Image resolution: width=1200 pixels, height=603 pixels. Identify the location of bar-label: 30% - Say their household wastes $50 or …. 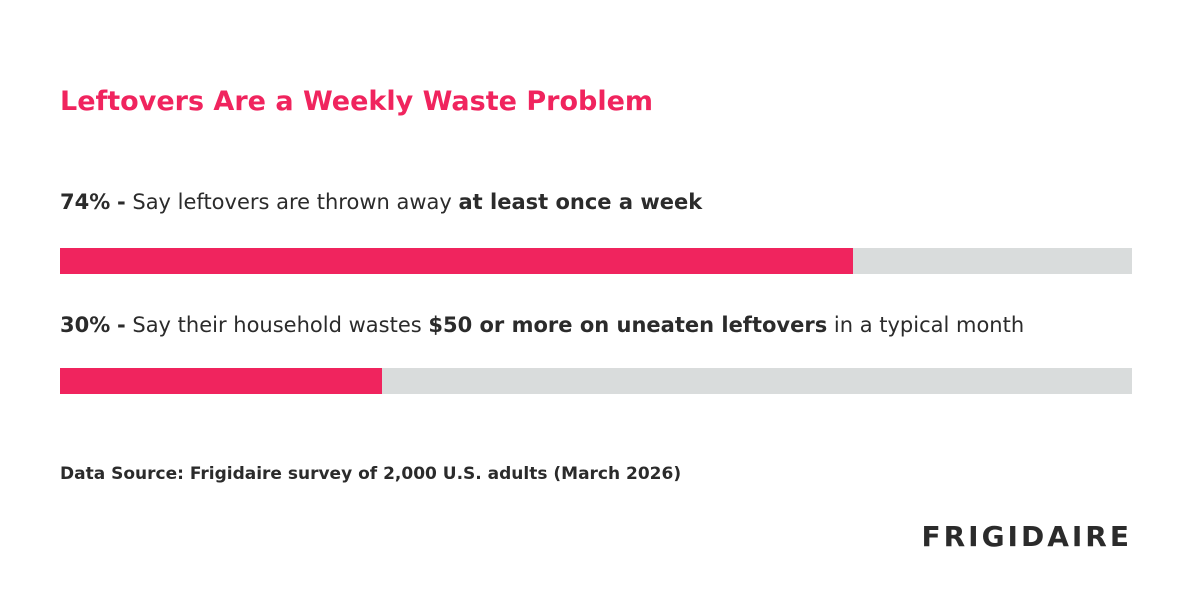
(542, 325).